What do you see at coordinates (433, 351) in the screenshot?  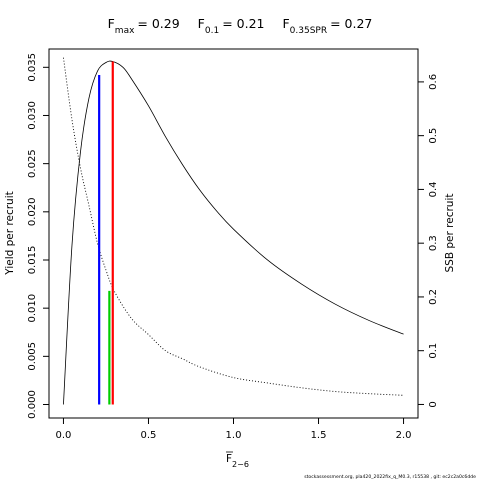 I see `y2-tick-label: 0.1` at bounding box center [433, 351].